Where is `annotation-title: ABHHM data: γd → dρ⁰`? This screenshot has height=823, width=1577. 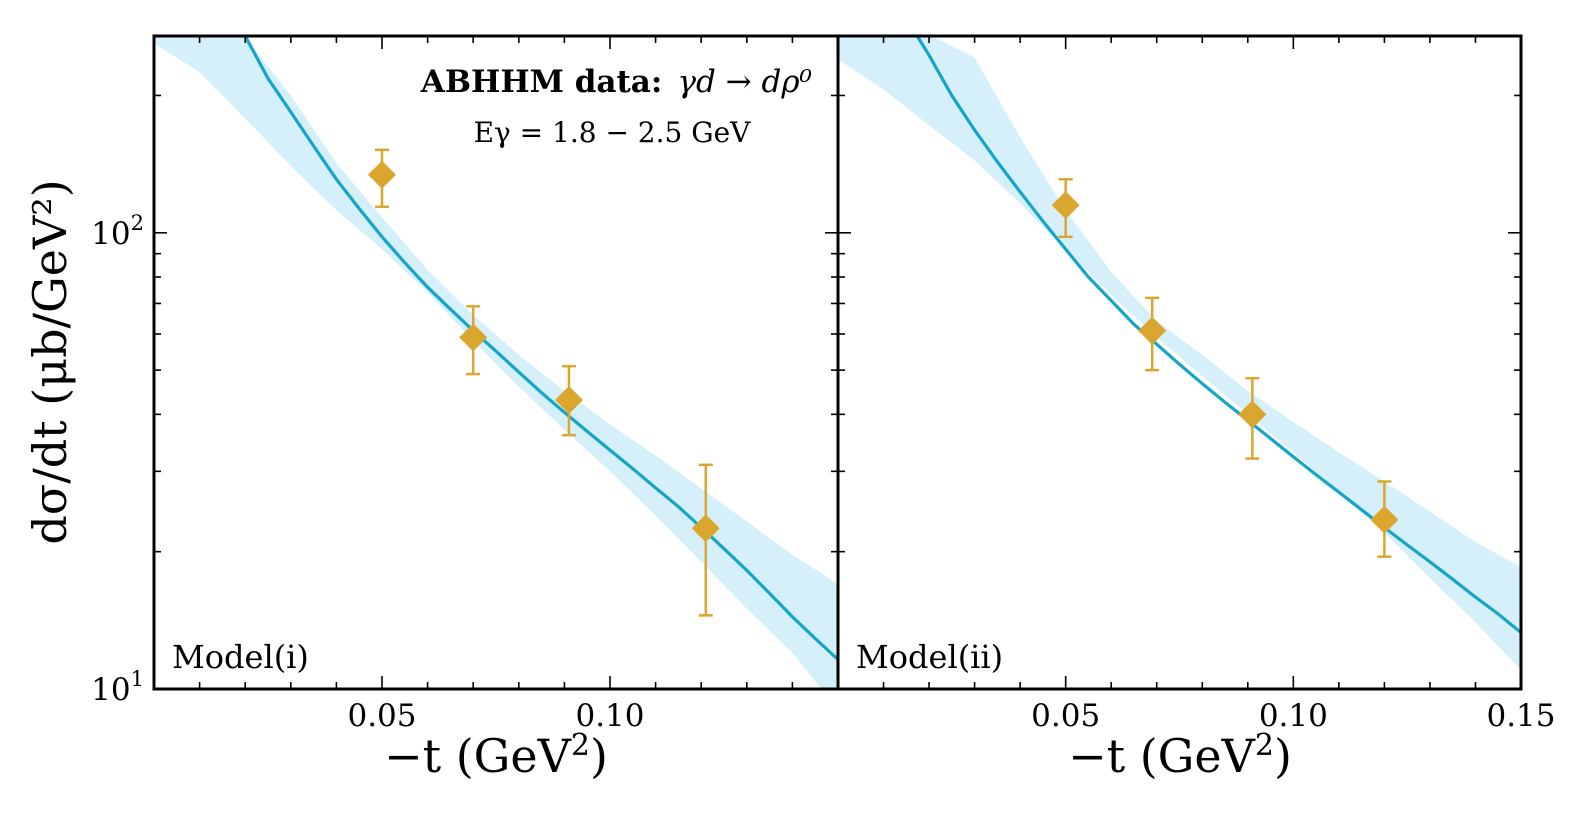
annotation-title: ABHHM data: γd → dρ⁰ is located at coordinates (616, 82).